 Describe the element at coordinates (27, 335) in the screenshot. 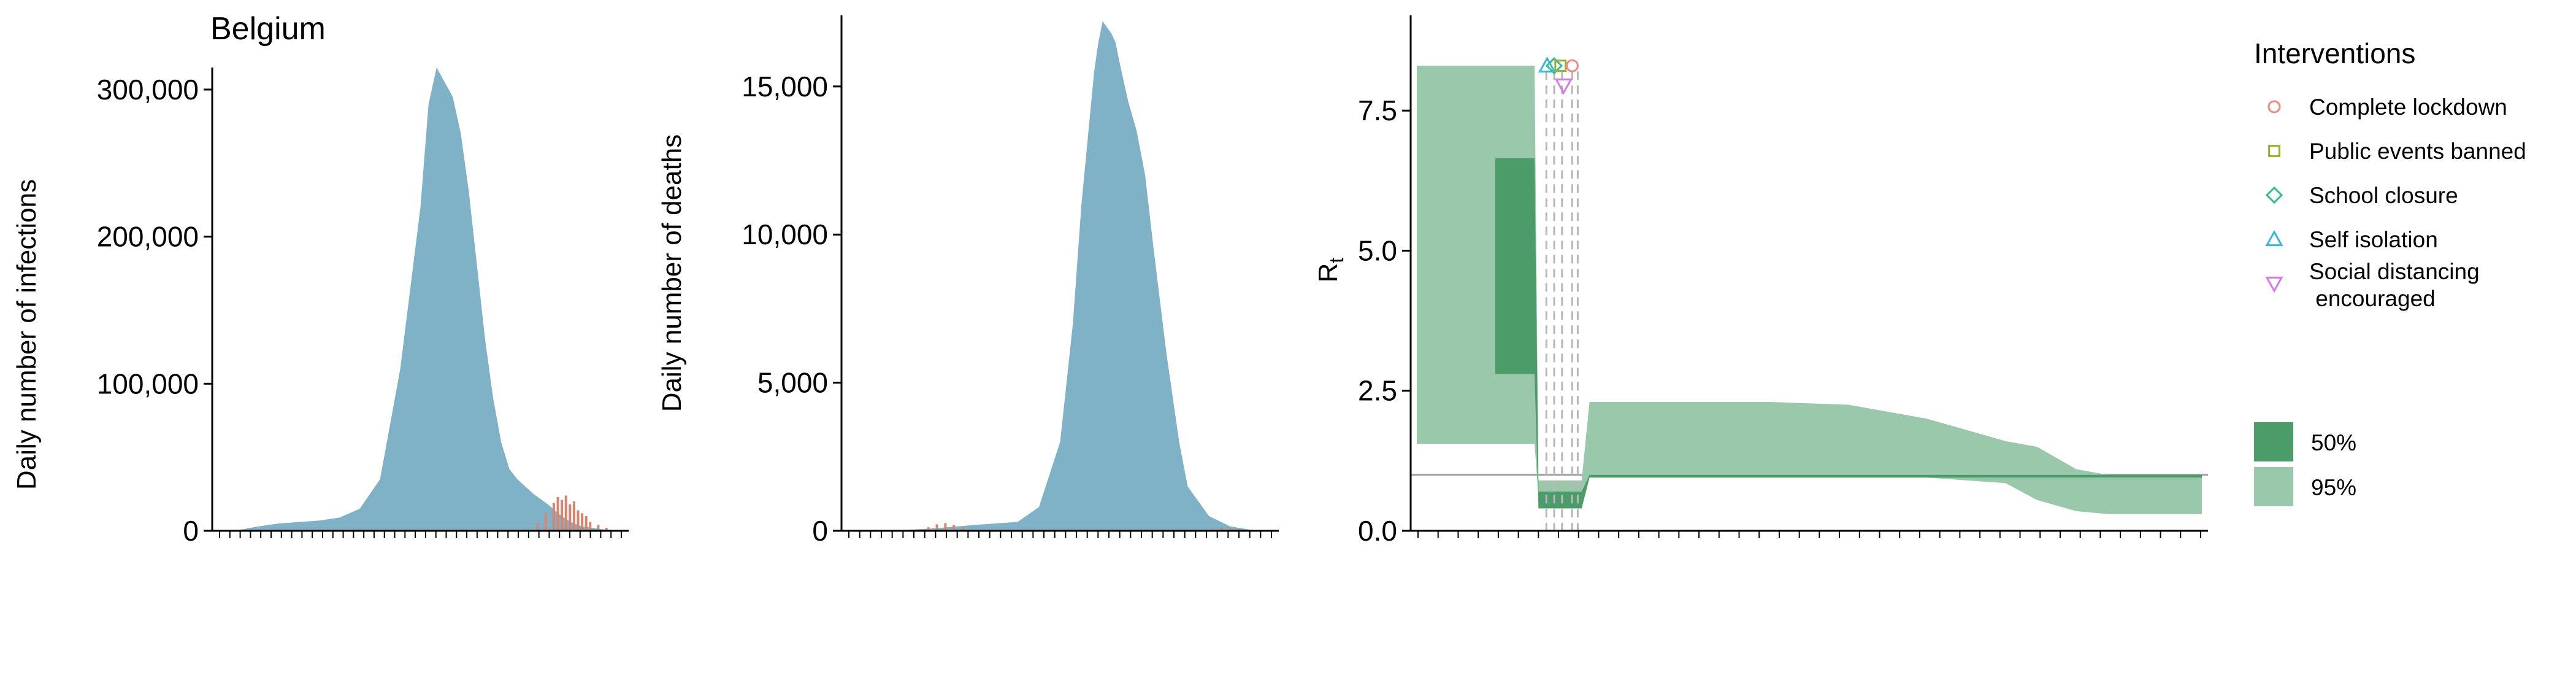

I see `infections-ylabel: Daily number of infections` at that location.